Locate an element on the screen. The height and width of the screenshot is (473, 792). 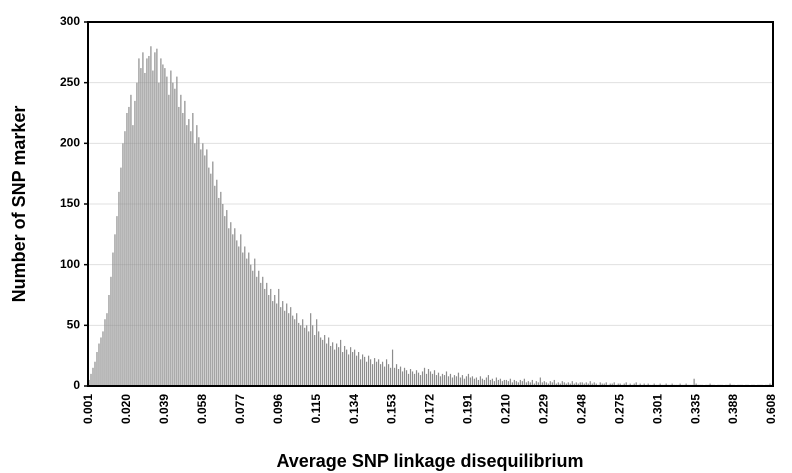
y-tick-label: 250 is located at coordinates (70, 82).